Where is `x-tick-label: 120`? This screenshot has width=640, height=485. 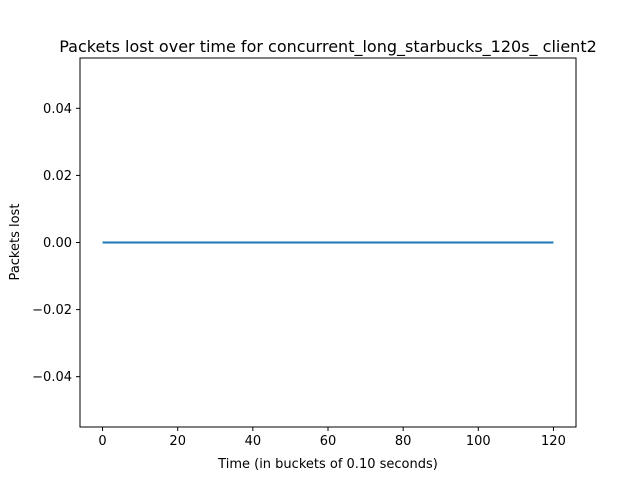 x-tick-label: 120 is located at coordinates (553, 441).